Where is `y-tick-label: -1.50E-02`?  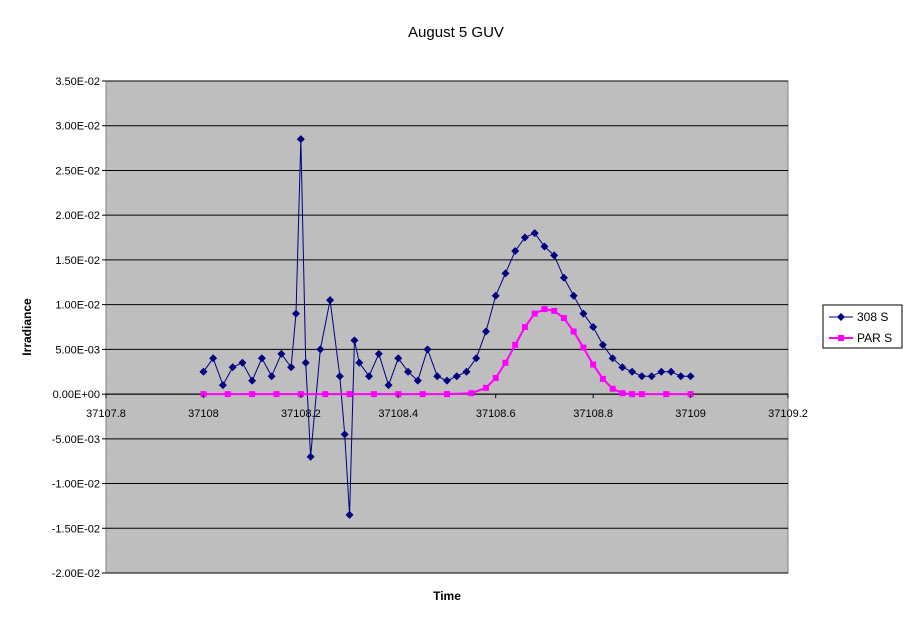
y-tick-label: -1.50E-02 is located at coordinates (76, 529).